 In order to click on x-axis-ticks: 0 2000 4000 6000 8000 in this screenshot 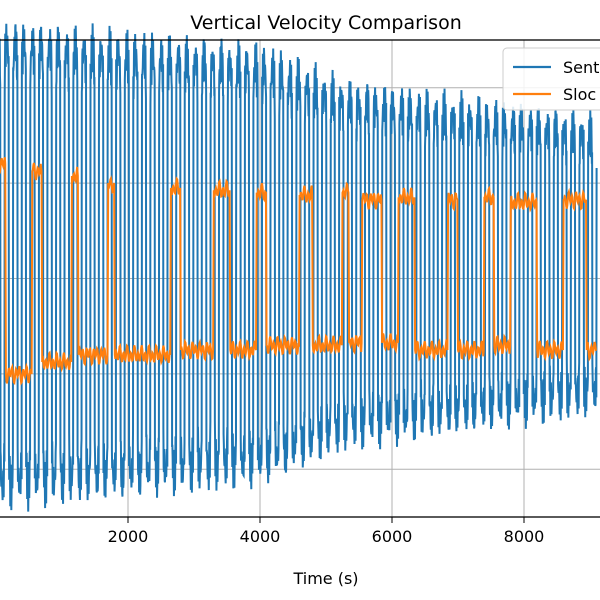, I will do `click(272, 531)`.